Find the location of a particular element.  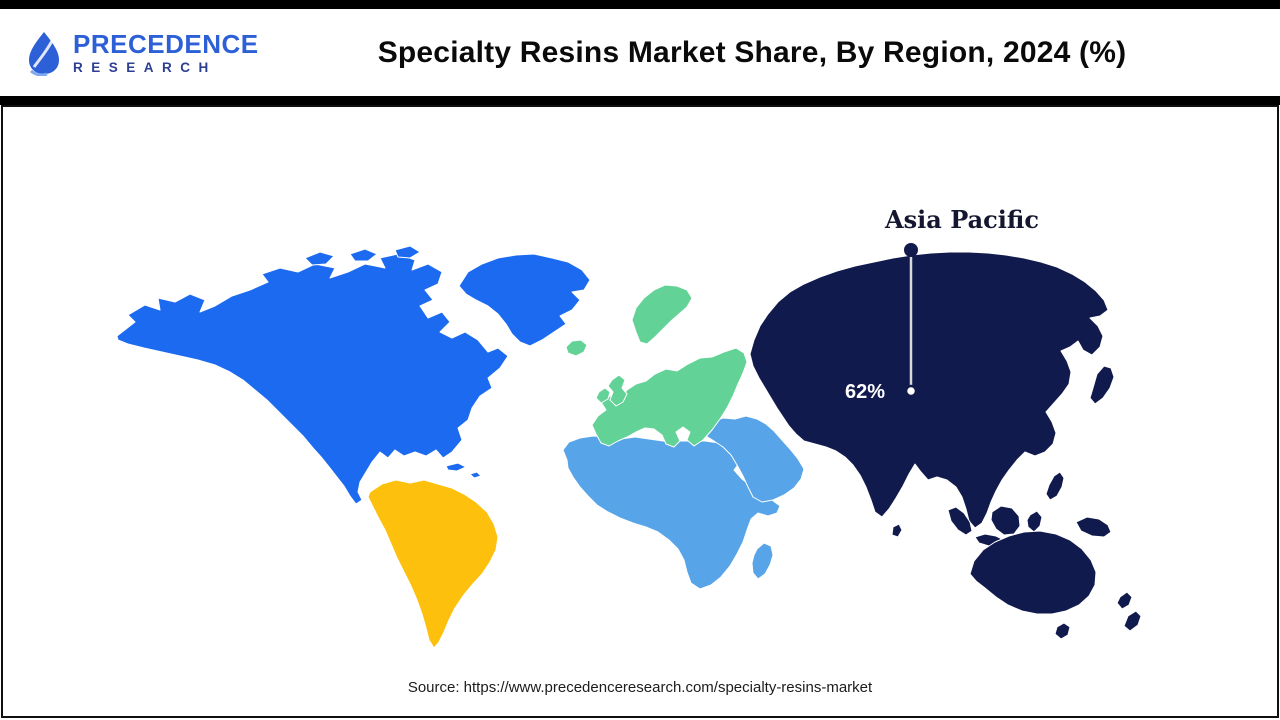

sulawesi-shape is located at coordinates (1034, 521).